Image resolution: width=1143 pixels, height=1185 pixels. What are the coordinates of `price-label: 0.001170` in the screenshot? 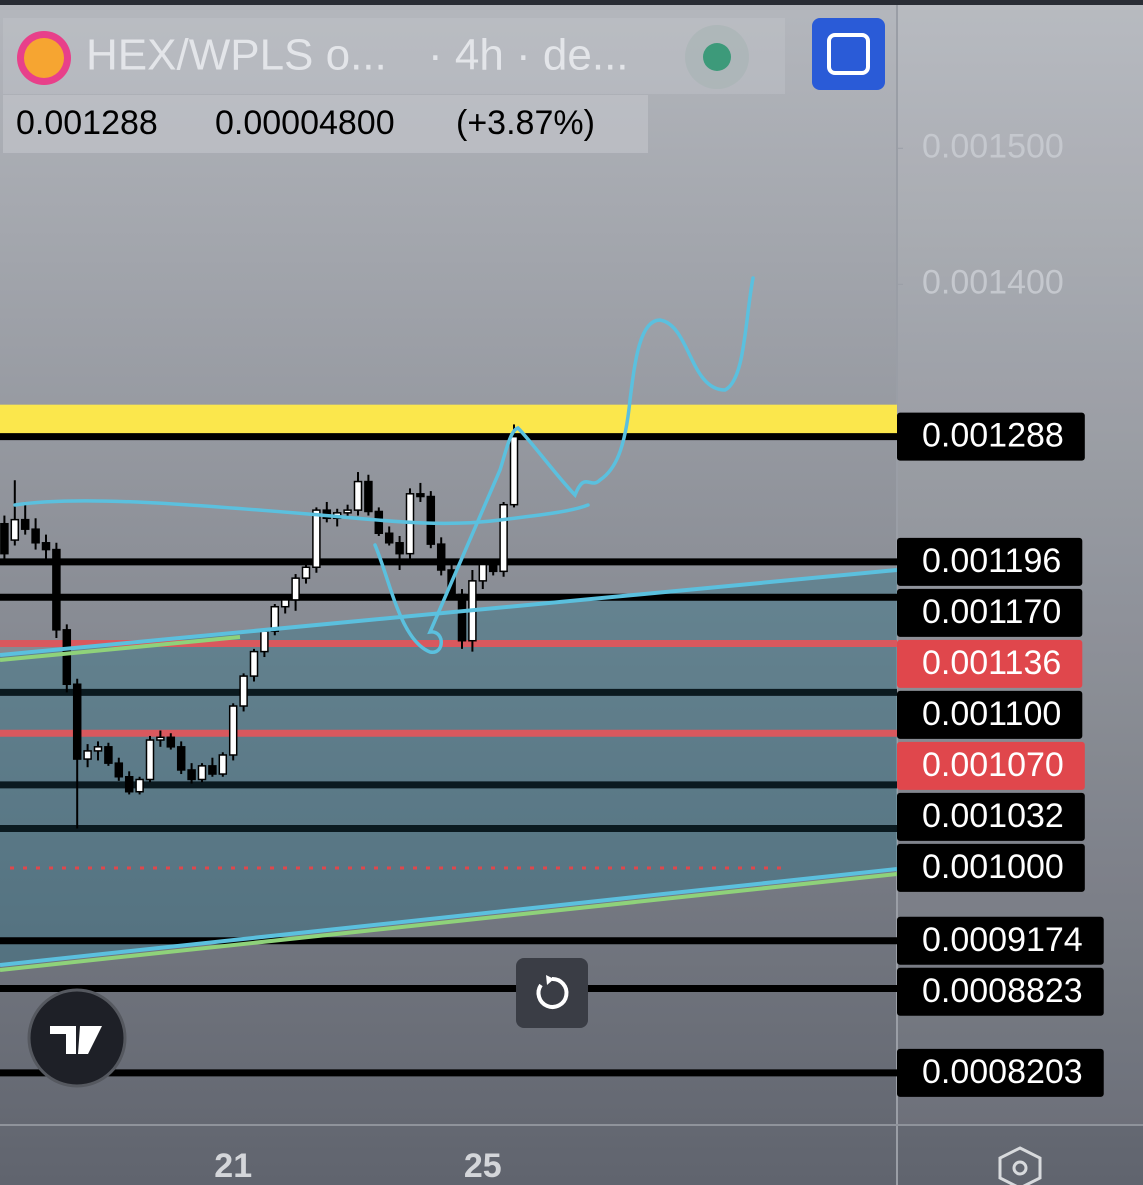 It's located at (991, 612).